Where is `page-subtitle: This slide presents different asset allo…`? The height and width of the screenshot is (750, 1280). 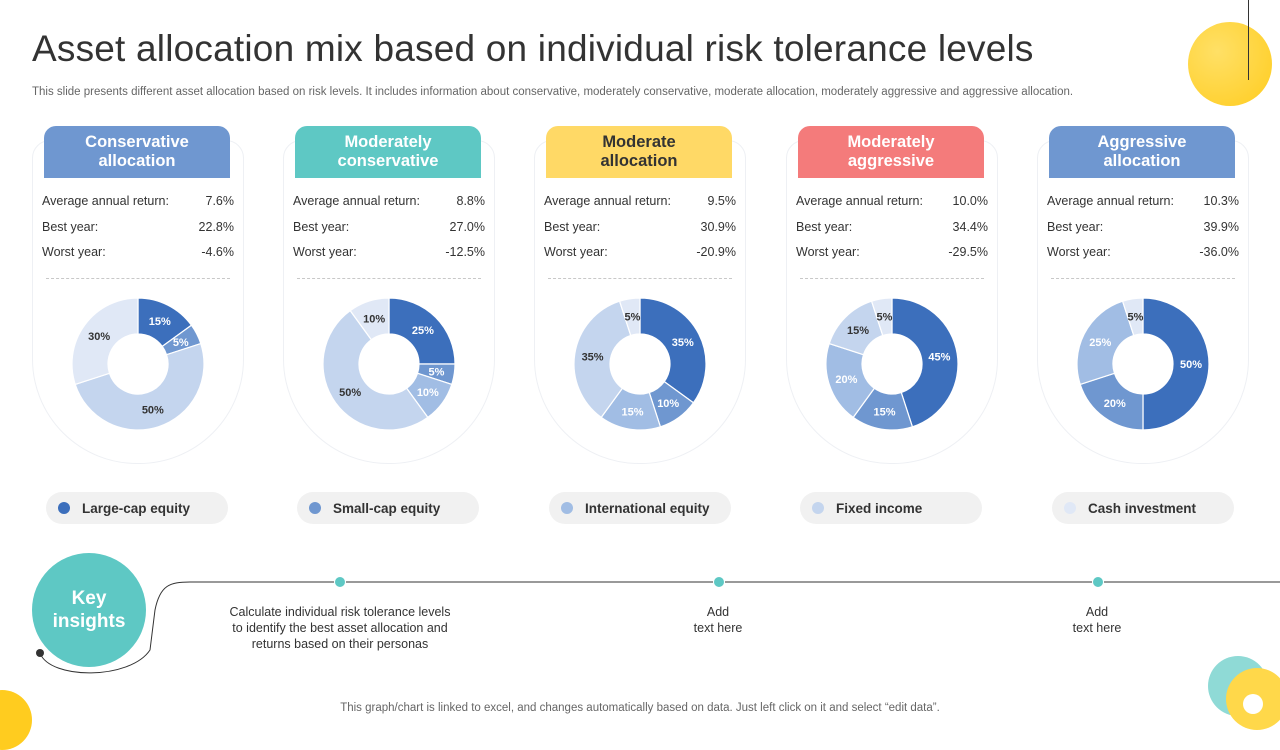
page-subtitle: This slide presents different asset allo… is located at coordinates (553, 92).